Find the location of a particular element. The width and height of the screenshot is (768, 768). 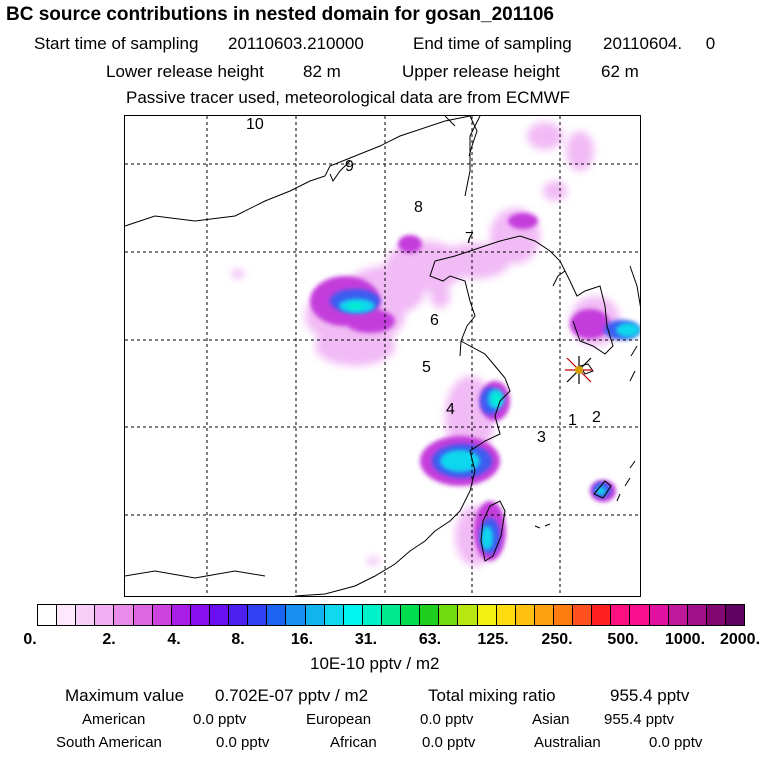

colorbar-tick: 31. is located at coordinates (366, 639).